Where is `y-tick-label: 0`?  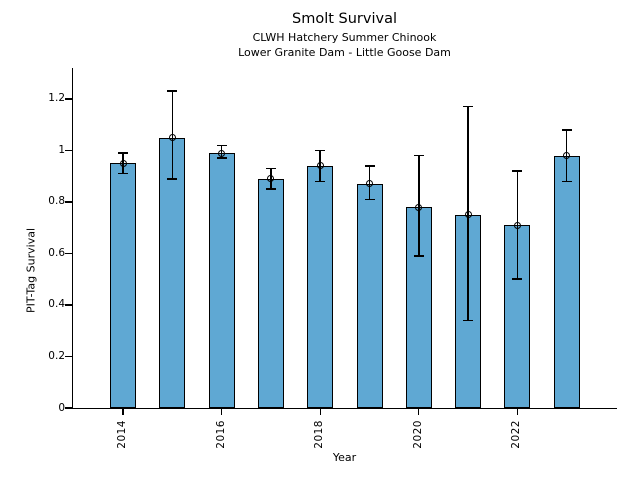
y-tick-label: 0 is located at coordinates (61, 407).